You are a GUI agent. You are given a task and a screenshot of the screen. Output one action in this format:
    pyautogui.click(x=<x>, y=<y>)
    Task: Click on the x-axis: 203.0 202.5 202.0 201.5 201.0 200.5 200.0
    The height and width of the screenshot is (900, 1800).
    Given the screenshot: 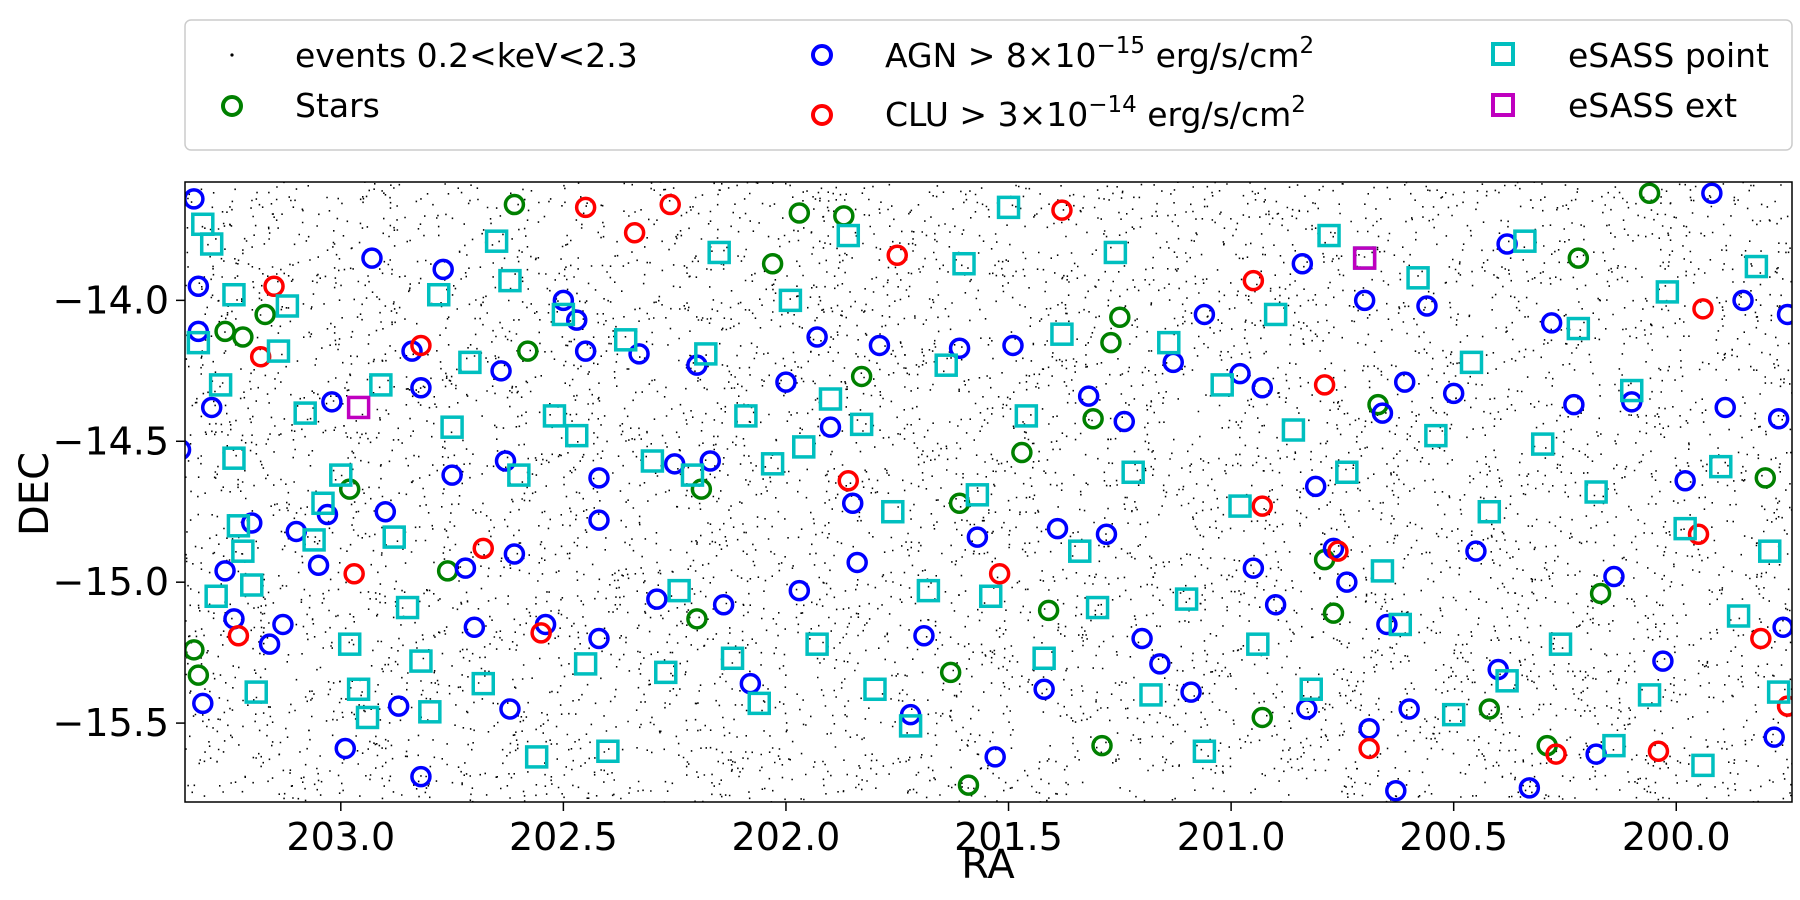 What is the action you would take?
    pyautogui.click(x=1008, y=830)
    